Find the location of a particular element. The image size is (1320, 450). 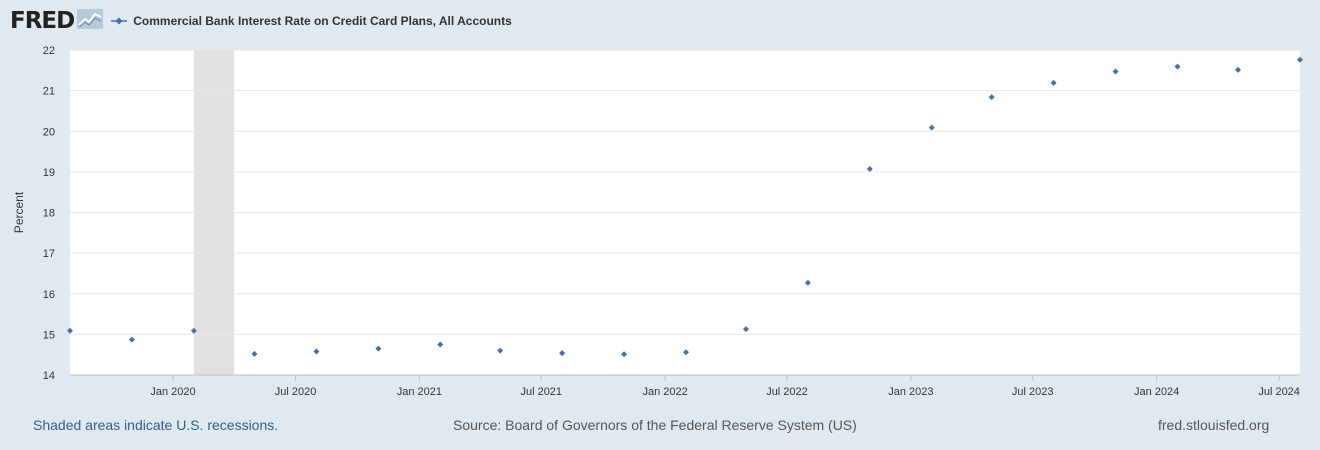

x-tick-label: Jul 2022 is located at coordinates (787, 392).